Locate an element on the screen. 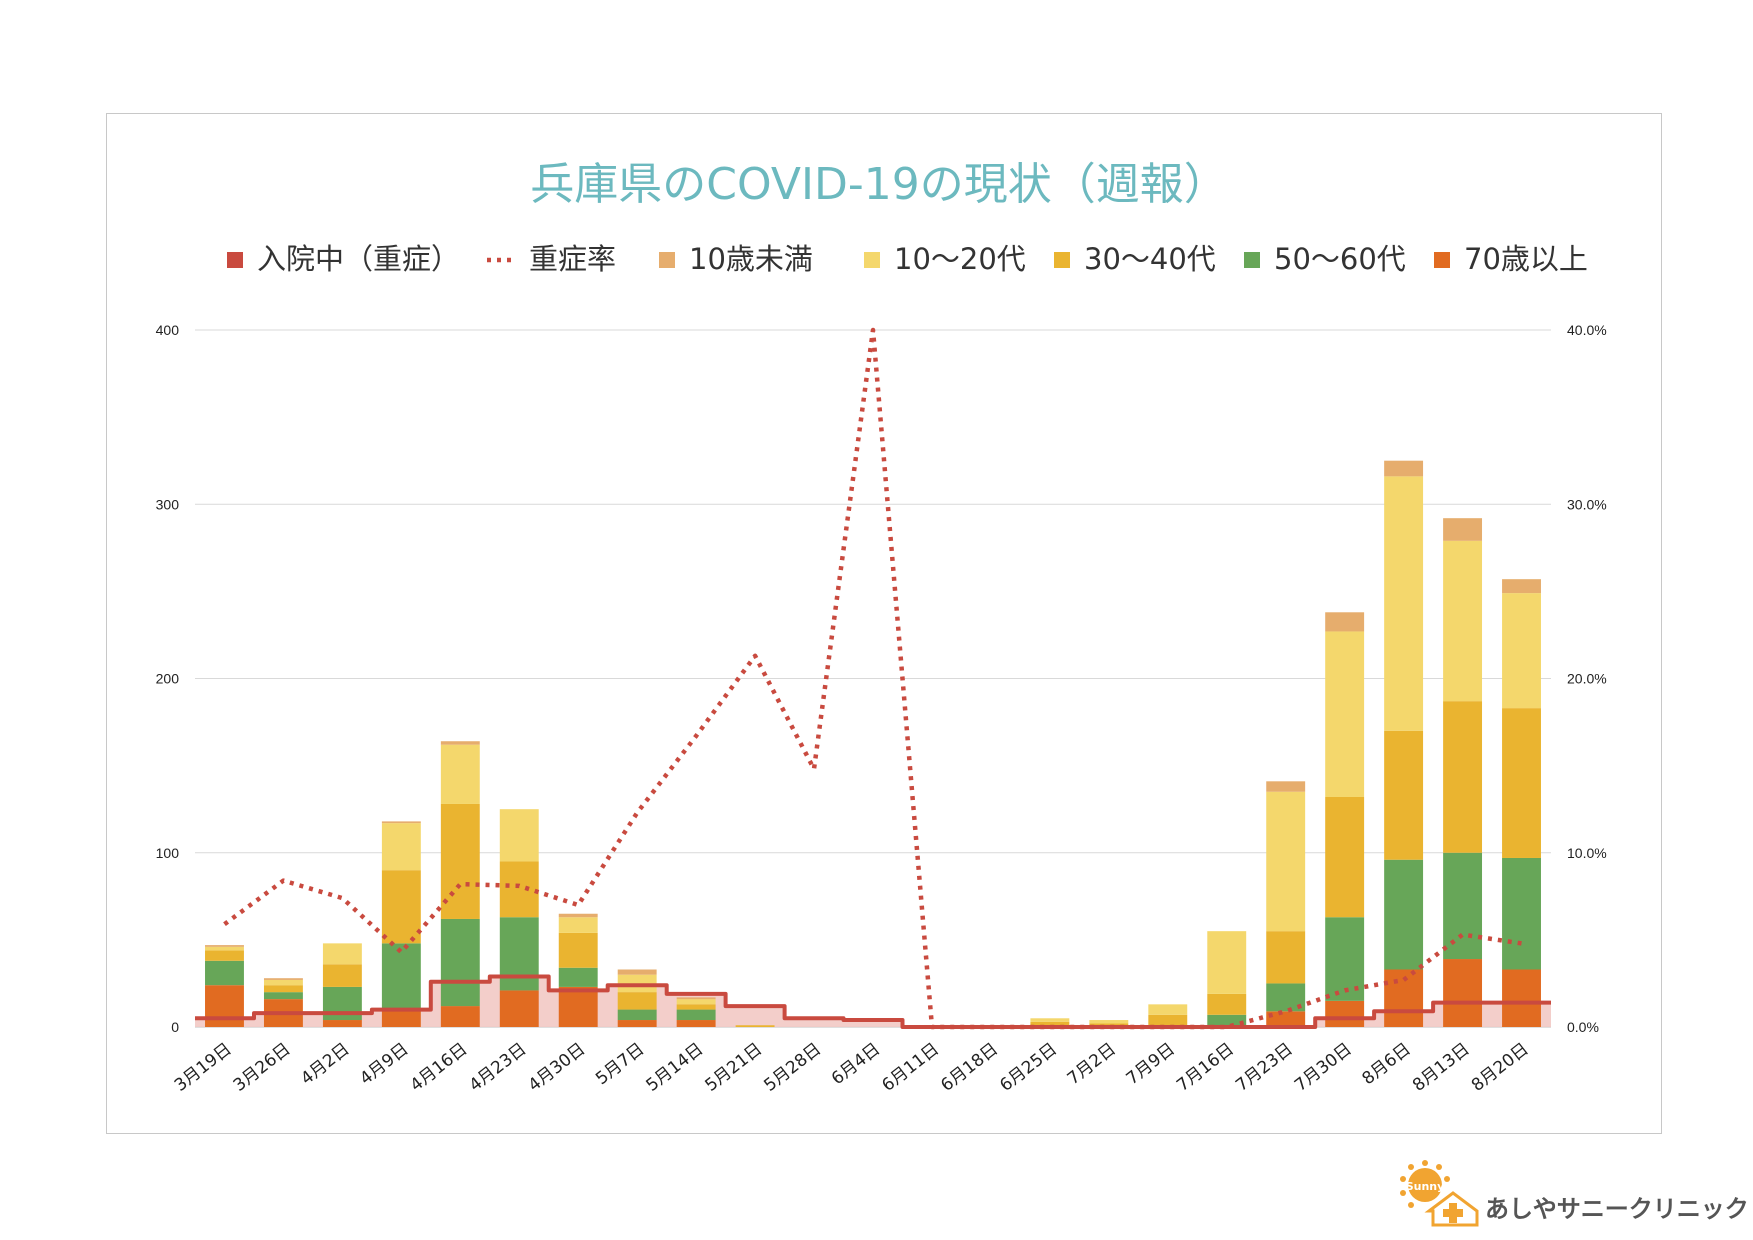  x-tick-label: 8月6日 is located at coordinates (1387, 1064).